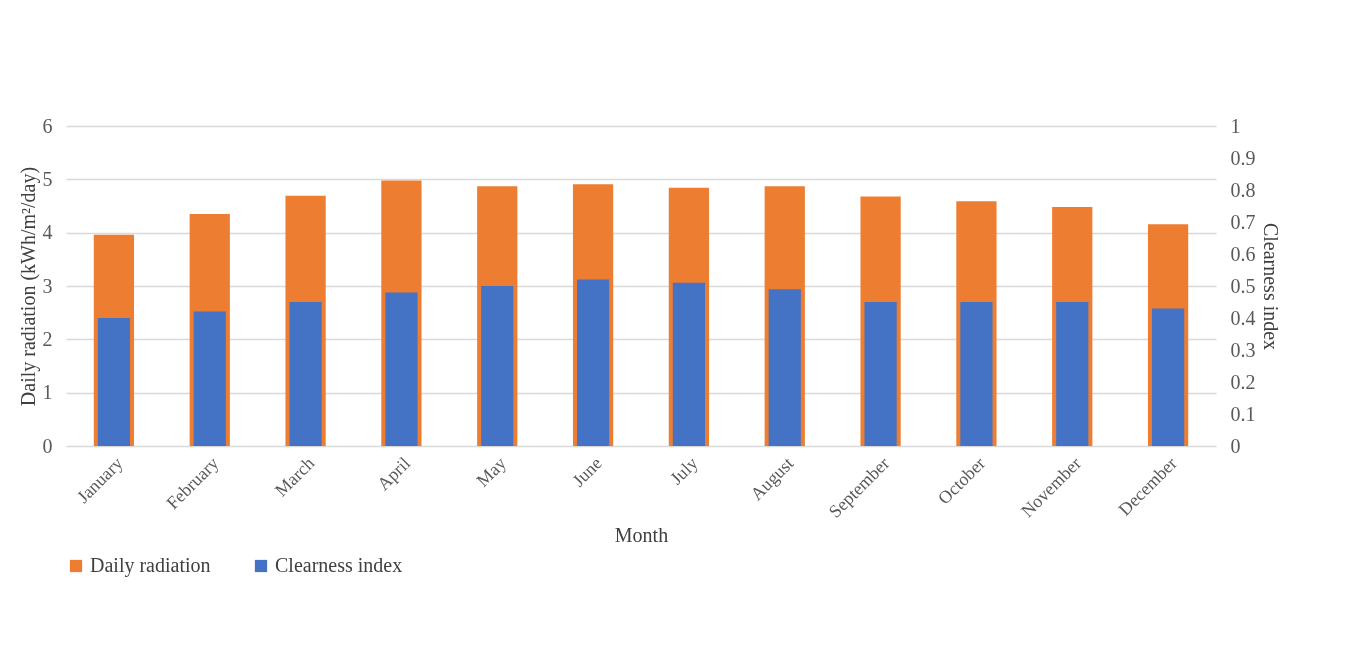  Describe the element at coordinates (1270, 286) in the screenshot. I see `y2-axis-title: Clearness index` at that location.